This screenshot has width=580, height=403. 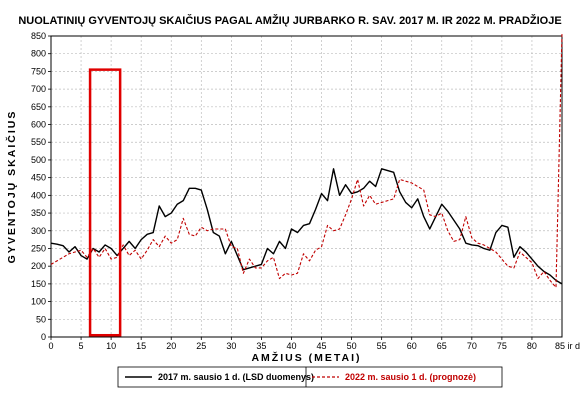 What do you see at coordinates (38, 36) in the screenshot?
I see `y-tick-label: 850` at bounding box center [38, 36].